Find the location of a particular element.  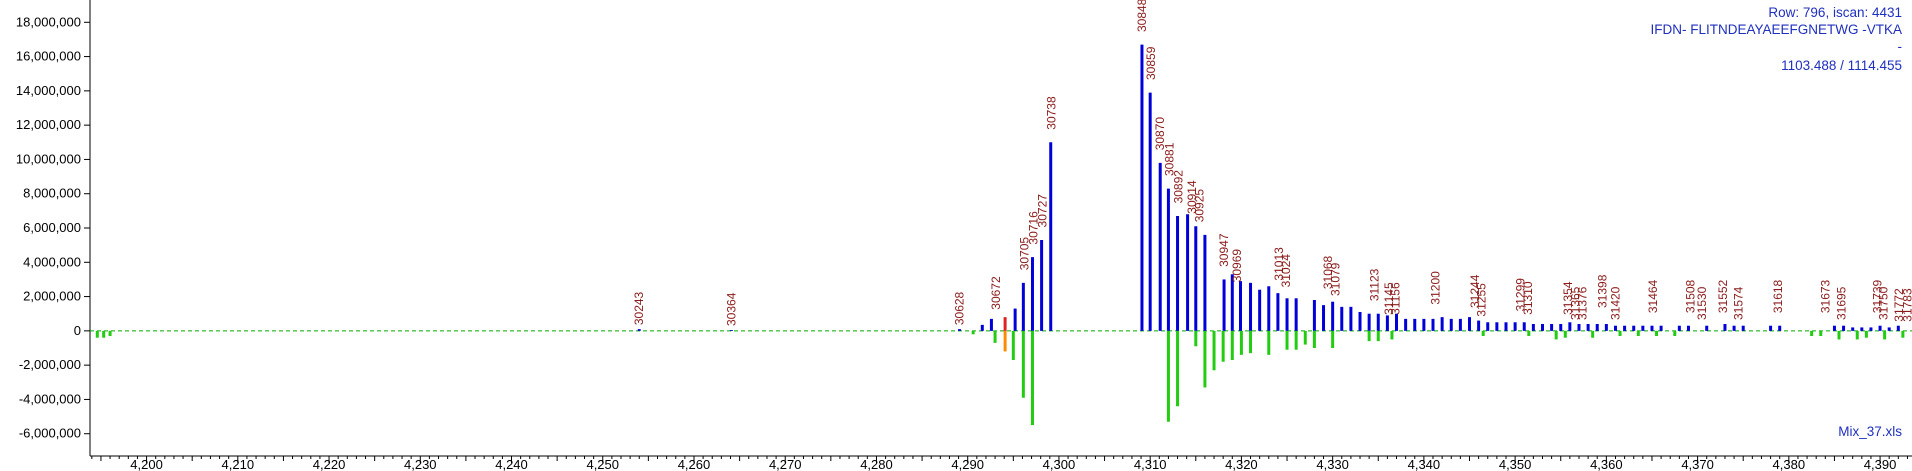

peak-label: 30870 is located at coordinates (1160, 134).